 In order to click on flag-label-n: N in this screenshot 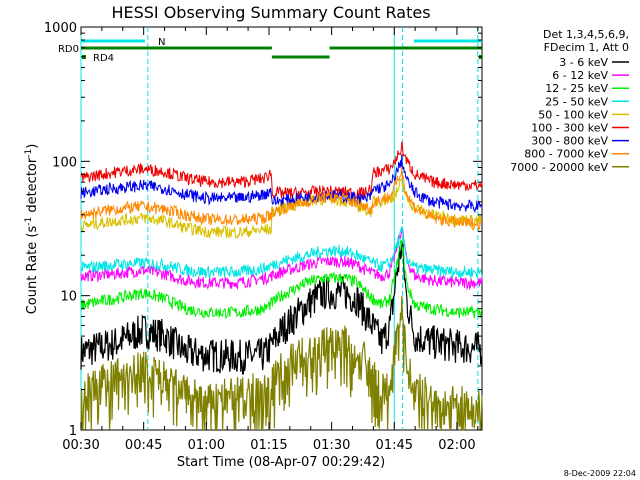, I will do `click(161, 42)`.